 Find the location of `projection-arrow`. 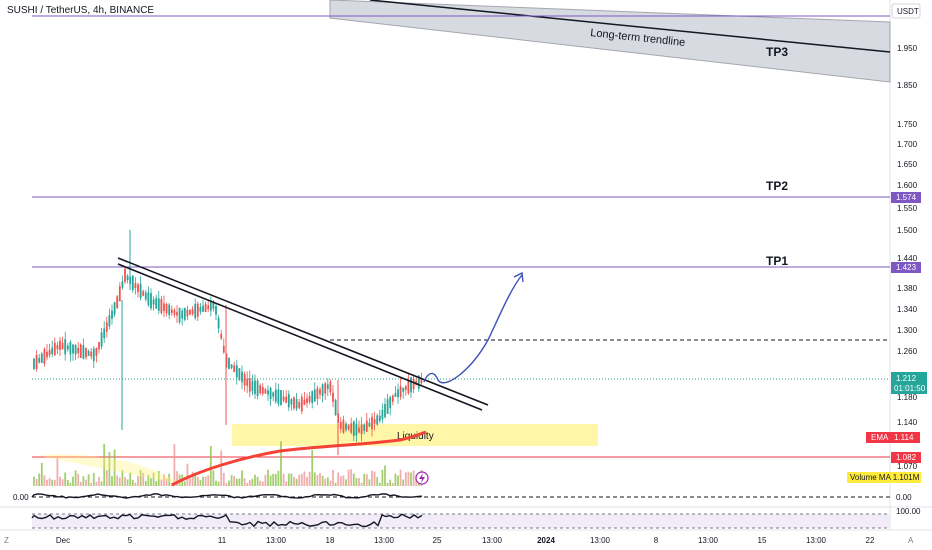

projection-arrow is located at coordinates (473, 329).